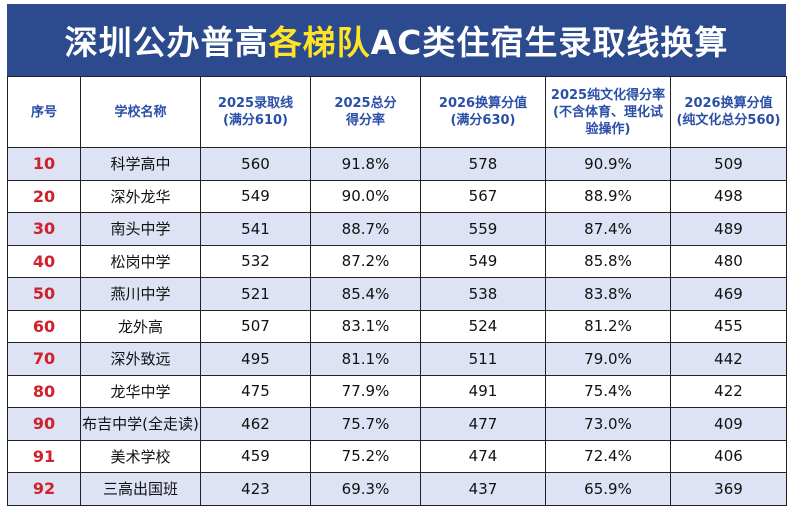 Image resolution: width=794 pixels, height=511 pixels. I want to click on table-cell: 75.4%, so click(608, 391).